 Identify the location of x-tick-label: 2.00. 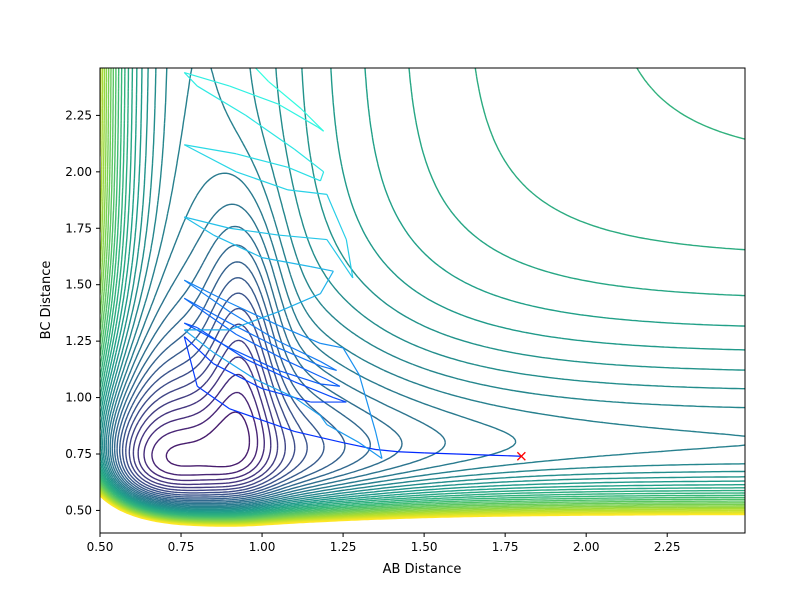
(586, 547).